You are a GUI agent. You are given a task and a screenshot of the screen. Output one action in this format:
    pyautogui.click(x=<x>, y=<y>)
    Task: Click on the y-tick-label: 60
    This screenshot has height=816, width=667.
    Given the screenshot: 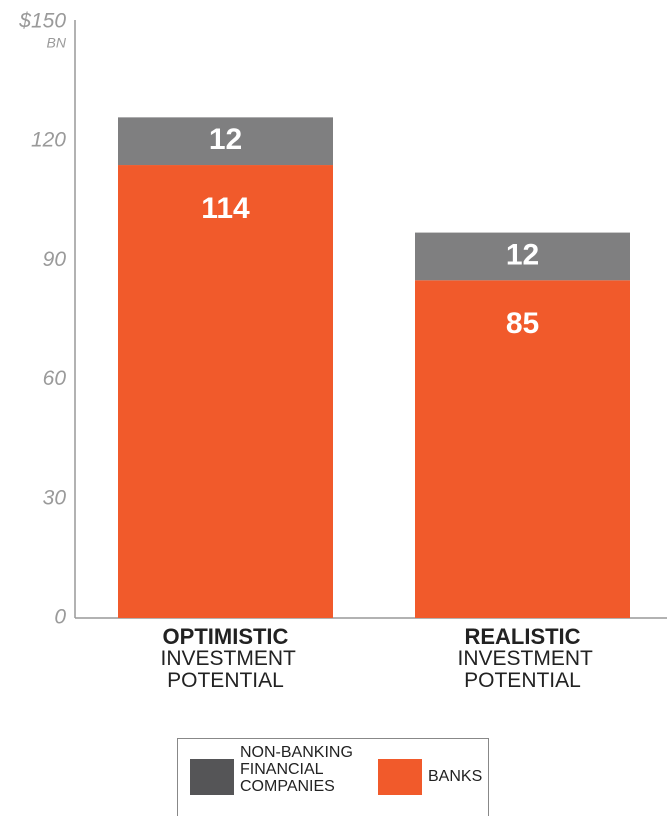 What is the action you would take?
    pyautogui.click(x=55, y=378)
    